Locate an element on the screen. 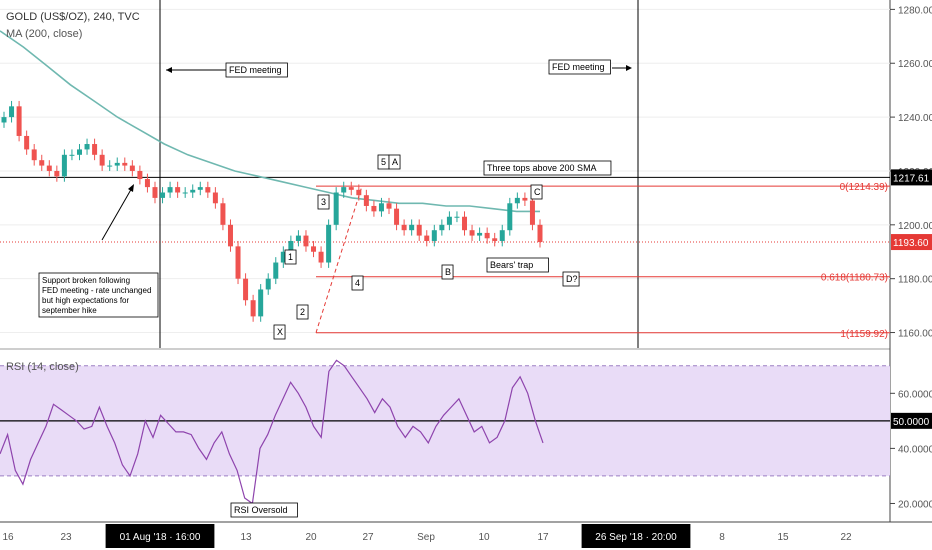 This screenshot has height=550, width=932. price-tick-label: 1180.00 is located at coordinates (915, 280).